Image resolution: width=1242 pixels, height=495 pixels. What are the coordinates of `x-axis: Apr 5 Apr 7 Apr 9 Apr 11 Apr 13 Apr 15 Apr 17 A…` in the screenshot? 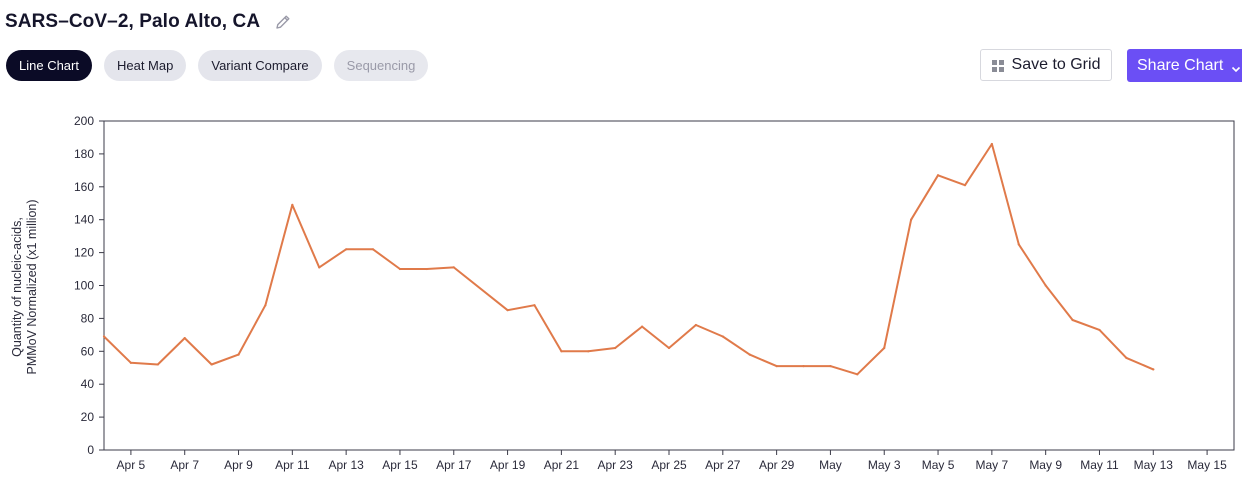 It's located at (672, 461).